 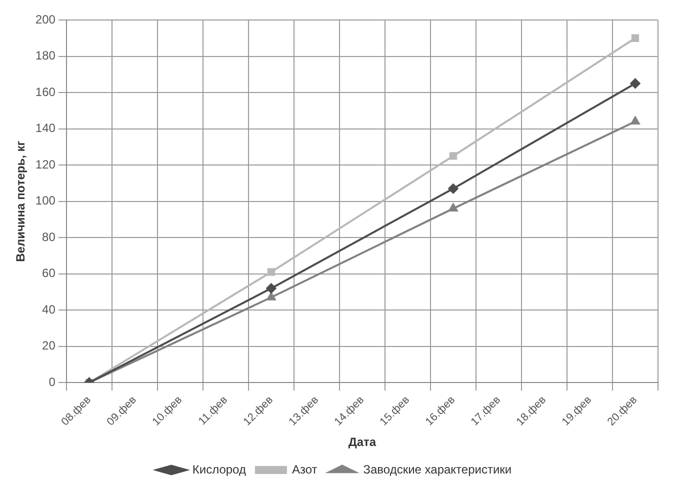 What do you see at coordinates (49, 345) in the screenshot?
I see `y-tick-label: 20` at bounding box center [49, 345].